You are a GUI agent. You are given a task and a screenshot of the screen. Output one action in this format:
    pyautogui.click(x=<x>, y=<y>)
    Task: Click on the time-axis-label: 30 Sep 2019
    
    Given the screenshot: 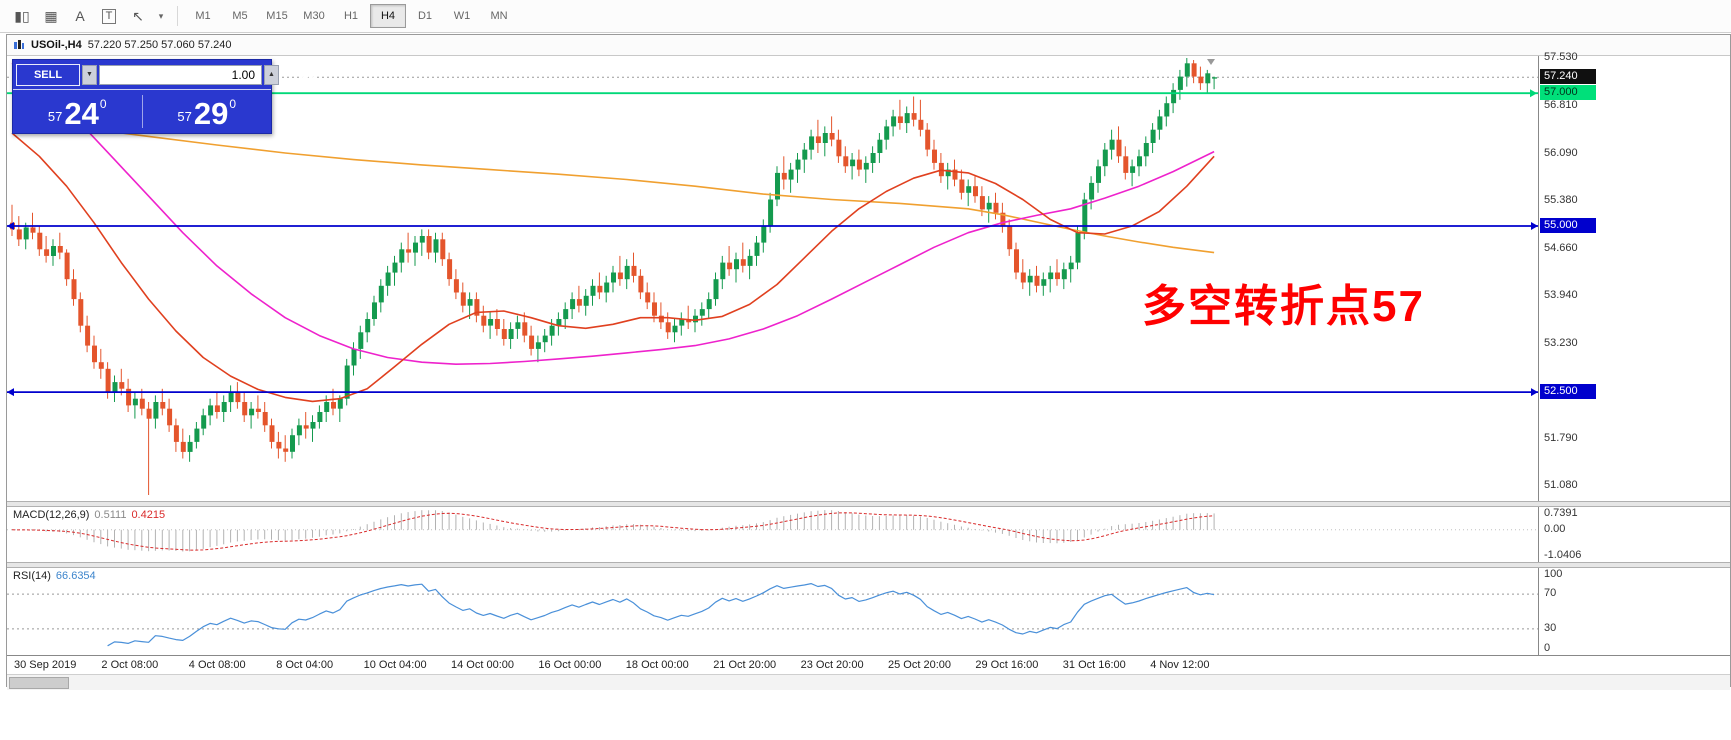 What is the action you would take?
    pyautogui.click(x=45, y=665)
    